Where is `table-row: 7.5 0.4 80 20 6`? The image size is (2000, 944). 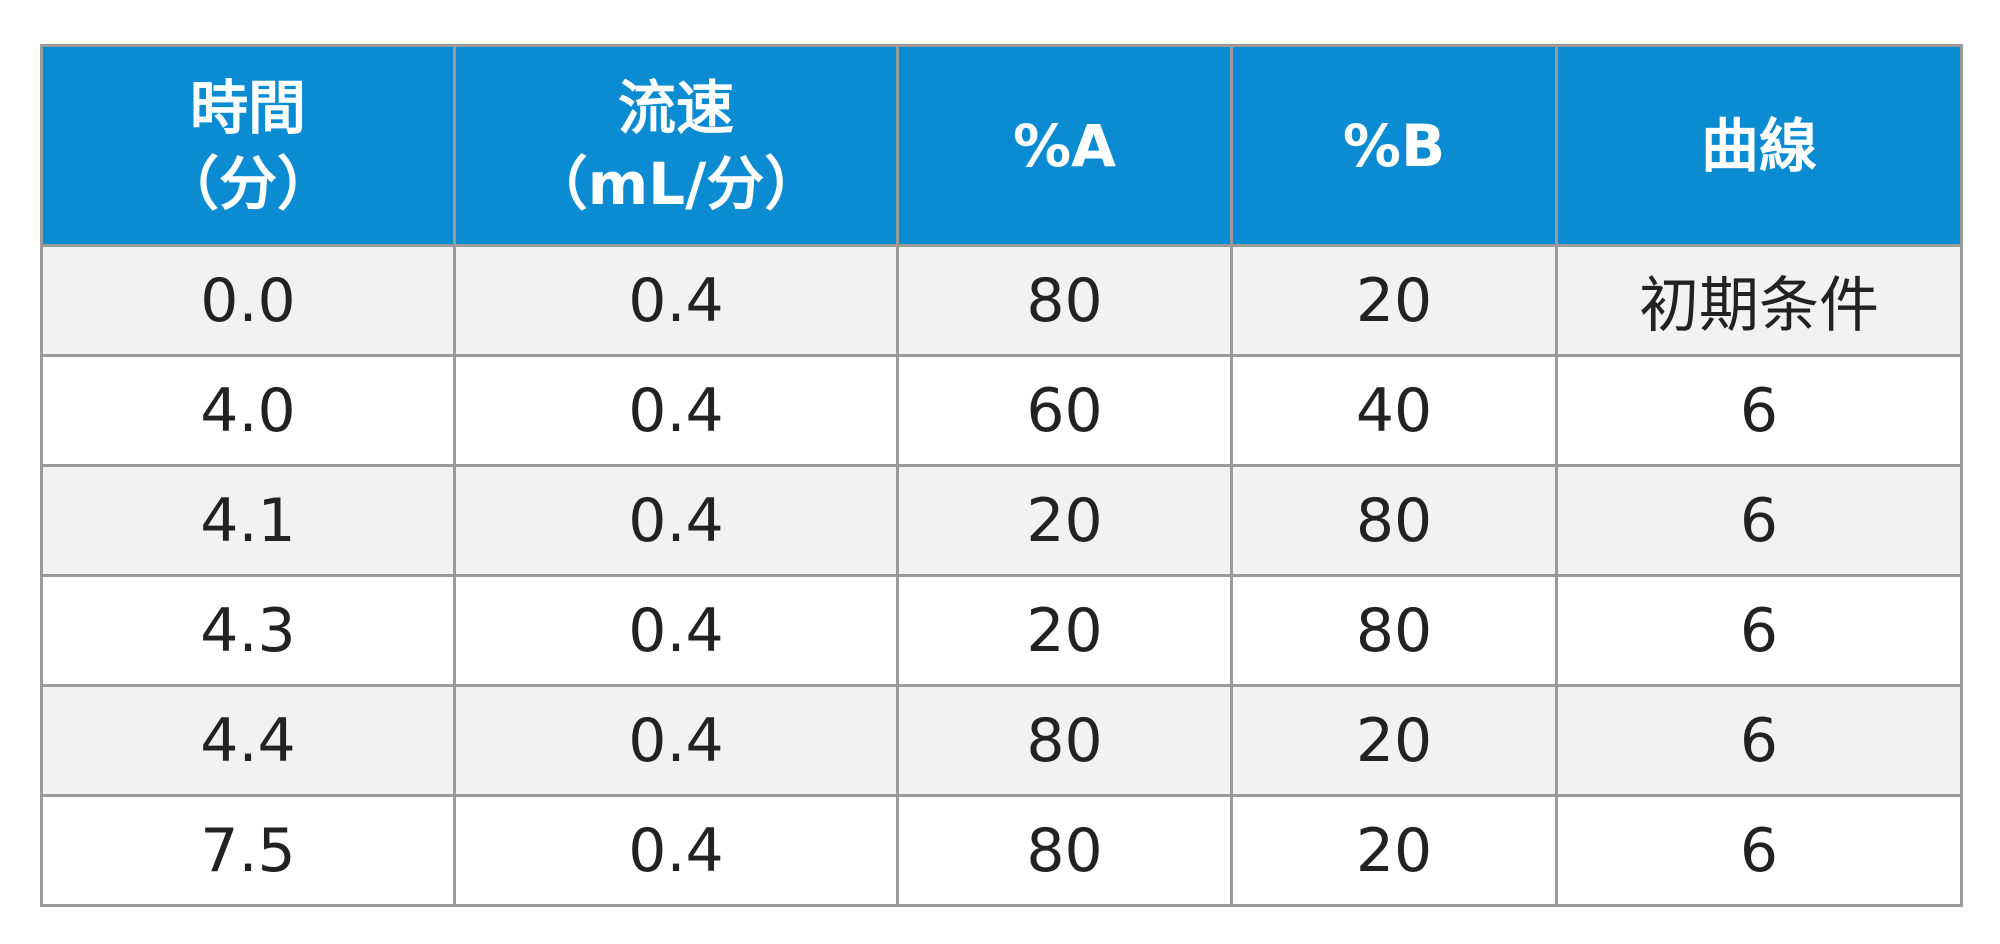
table-row: 7.5 0.4 80 20 6 is located at coordinates (1001, 850).